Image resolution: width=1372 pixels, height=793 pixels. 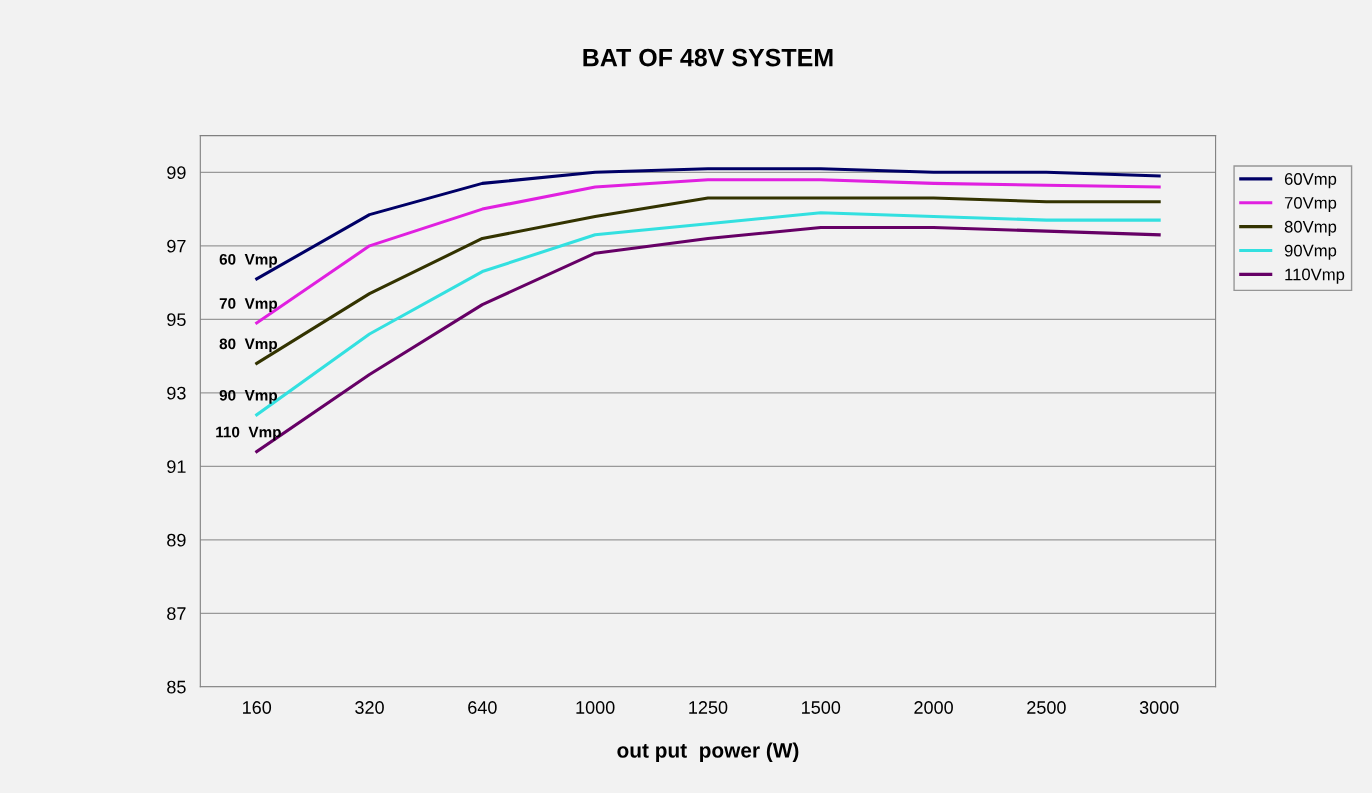 What do you see at coordinates (176, 613) in the screenshot?
I see `y-tick-label: 87` at bounding box center [176, 613].